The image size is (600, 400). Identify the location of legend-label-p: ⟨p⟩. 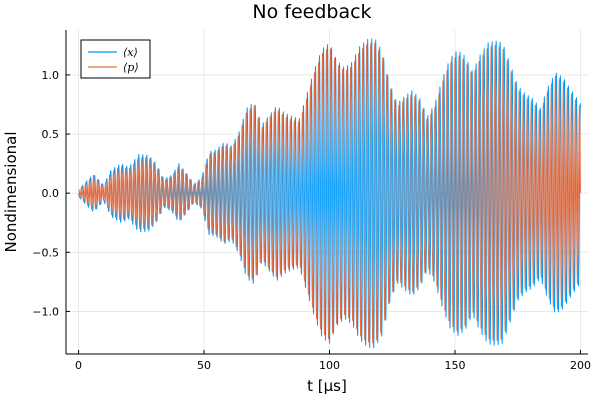
(131, 67).